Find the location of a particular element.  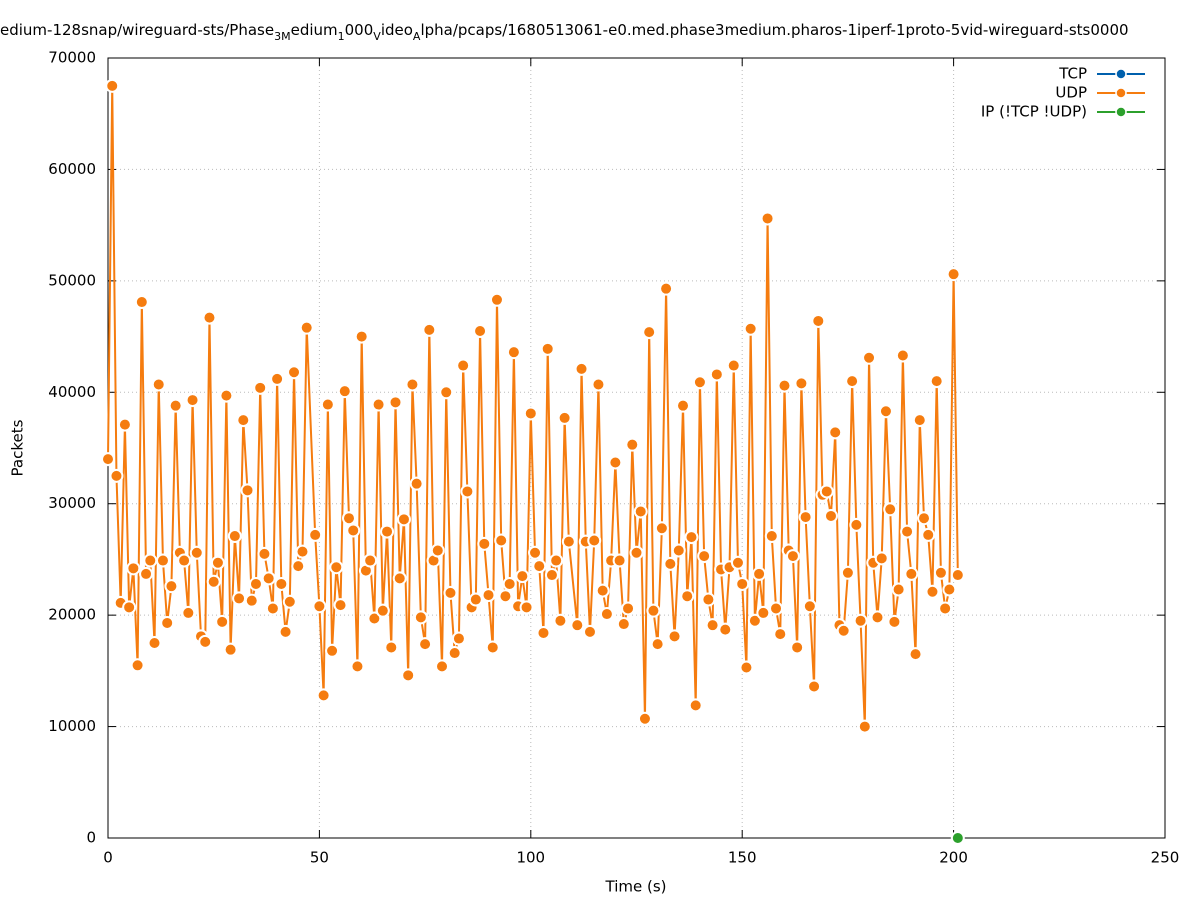

x-tick-label: 150 is located at coordinates (742, 858).